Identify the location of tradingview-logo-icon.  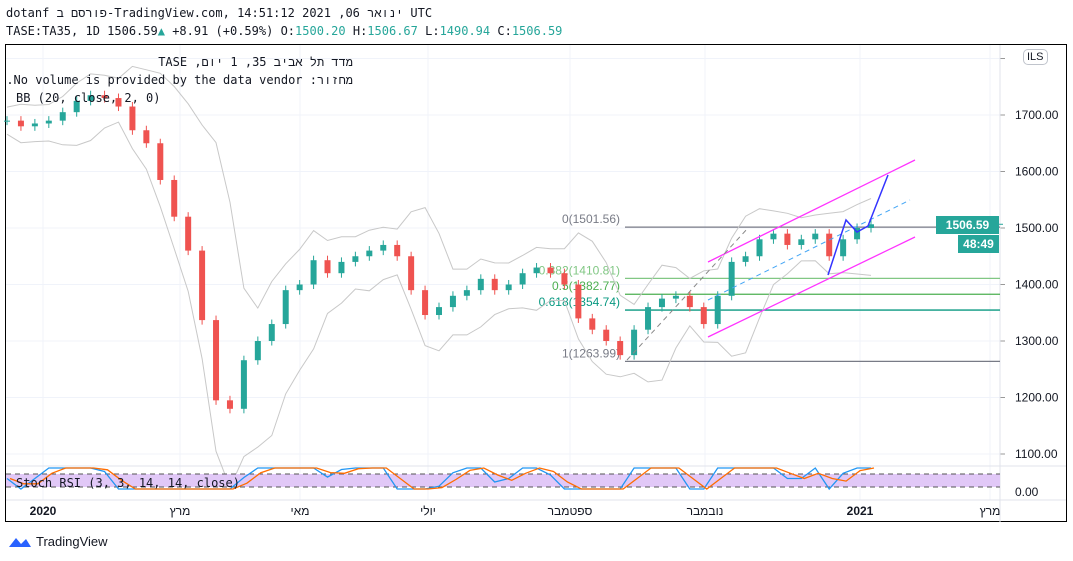
(20, 542).